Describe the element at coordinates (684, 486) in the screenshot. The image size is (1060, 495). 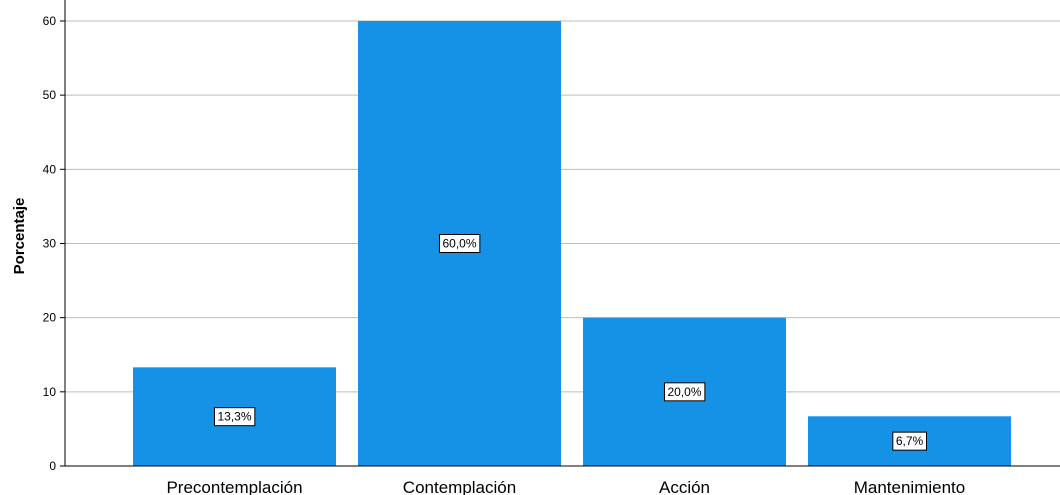
I see `x-category-label: Acción` at that location.